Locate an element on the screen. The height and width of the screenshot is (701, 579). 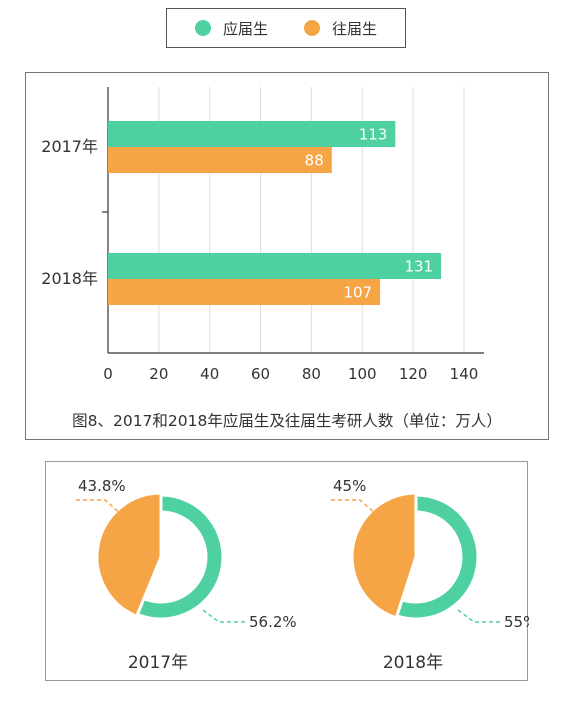
category-label: 2017年 is located at coordinates (69, 146).